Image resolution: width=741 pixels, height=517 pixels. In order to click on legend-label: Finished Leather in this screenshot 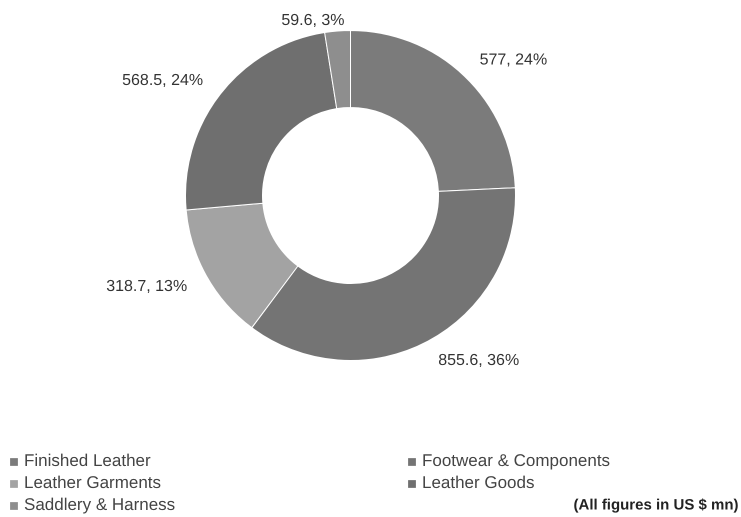, I will do `click(88, 461)`.